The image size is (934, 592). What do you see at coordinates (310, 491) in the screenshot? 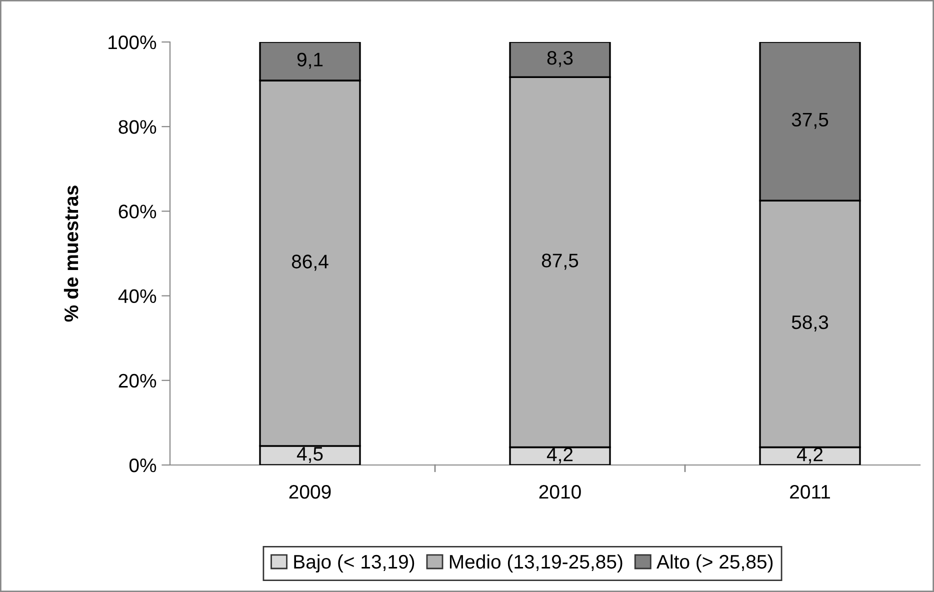
I see `x-tick-label: 2009` at bounding box center [310, 491].